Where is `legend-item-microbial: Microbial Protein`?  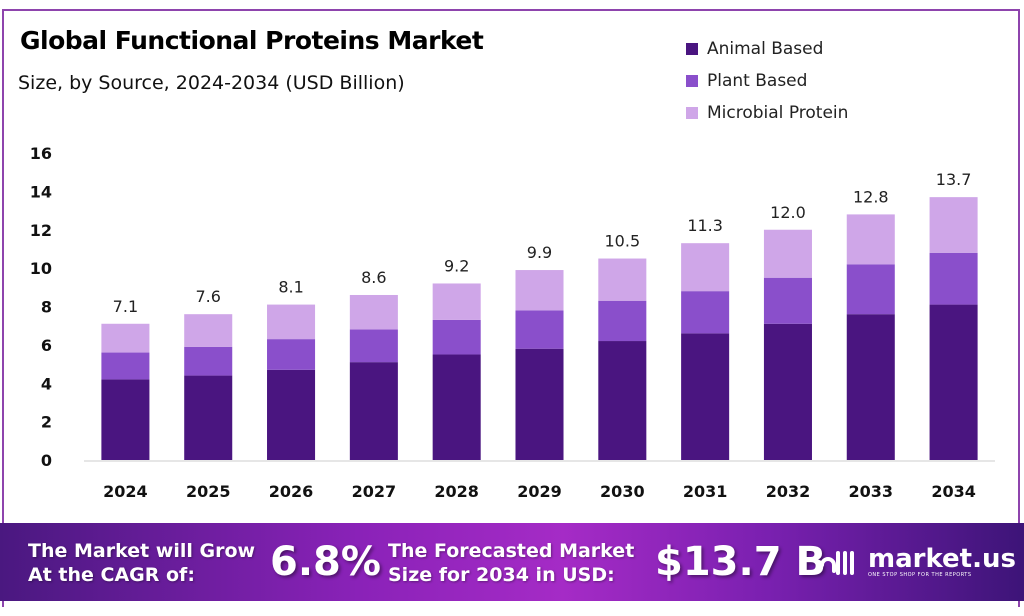
legend-item-microbial: Microbial Protein is located at coordinates (767, 113).